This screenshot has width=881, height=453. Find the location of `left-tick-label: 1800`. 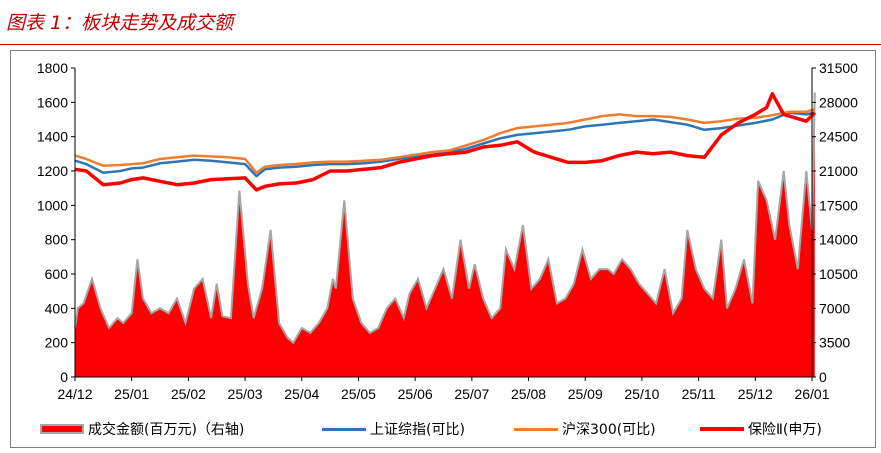

left-tick-label: 1800 is located at coordinates (52, 68).